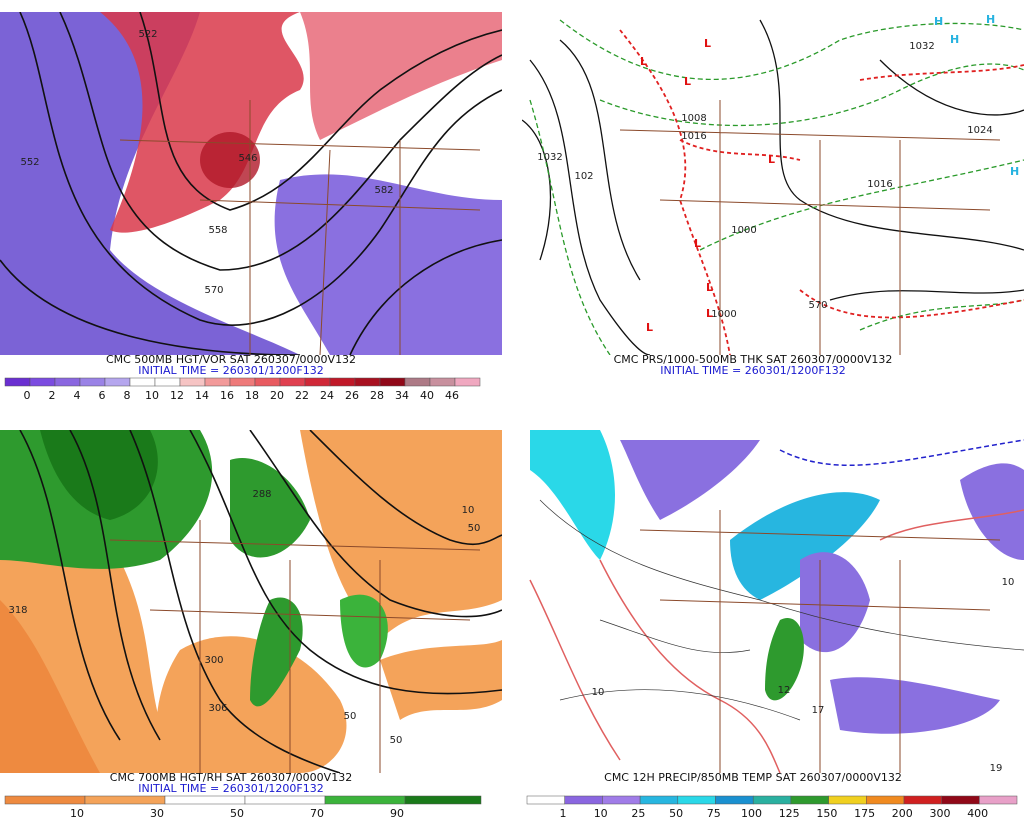 This screenshot has height=819, width=1024. I want to click on colorbar-label: 26, so click(352, 395).